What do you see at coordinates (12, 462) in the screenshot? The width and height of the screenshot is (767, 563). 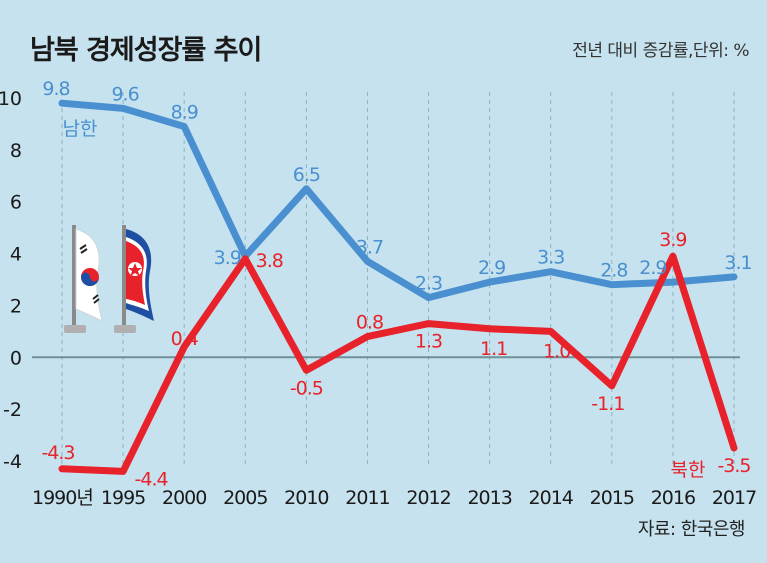 I see `y-tick-label: -4` at bounding box center [12, 462].